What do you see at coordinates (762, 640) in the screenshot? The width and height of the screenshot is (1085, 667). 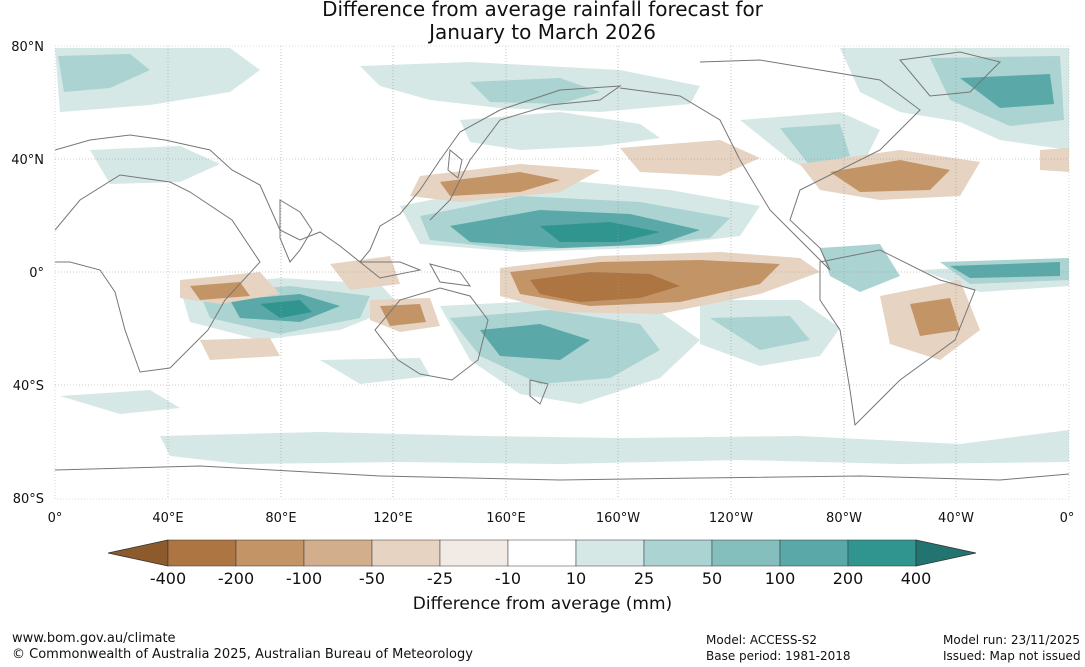 I see `model-name: Model: ACCESS-S2` at bounding box center [762, 640].